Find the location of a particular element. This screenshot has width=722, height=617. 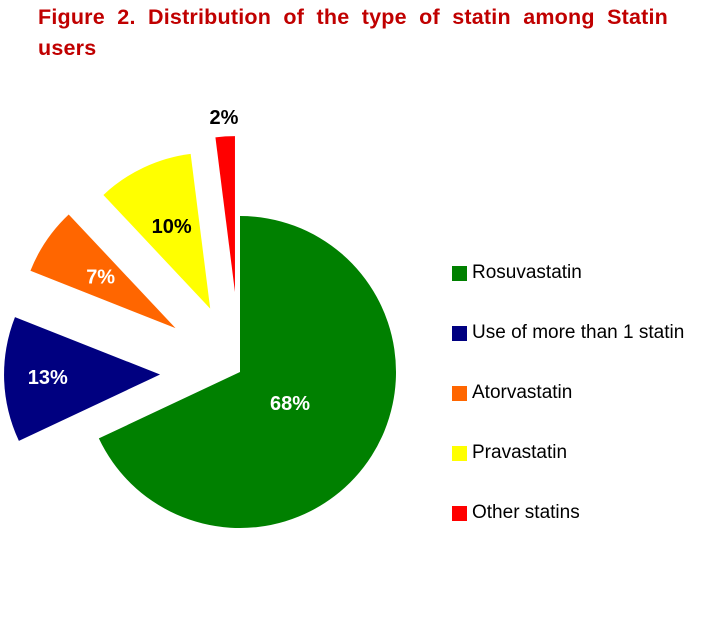

label-rosuvastatin: 68% is located at coordinates (290, 404).